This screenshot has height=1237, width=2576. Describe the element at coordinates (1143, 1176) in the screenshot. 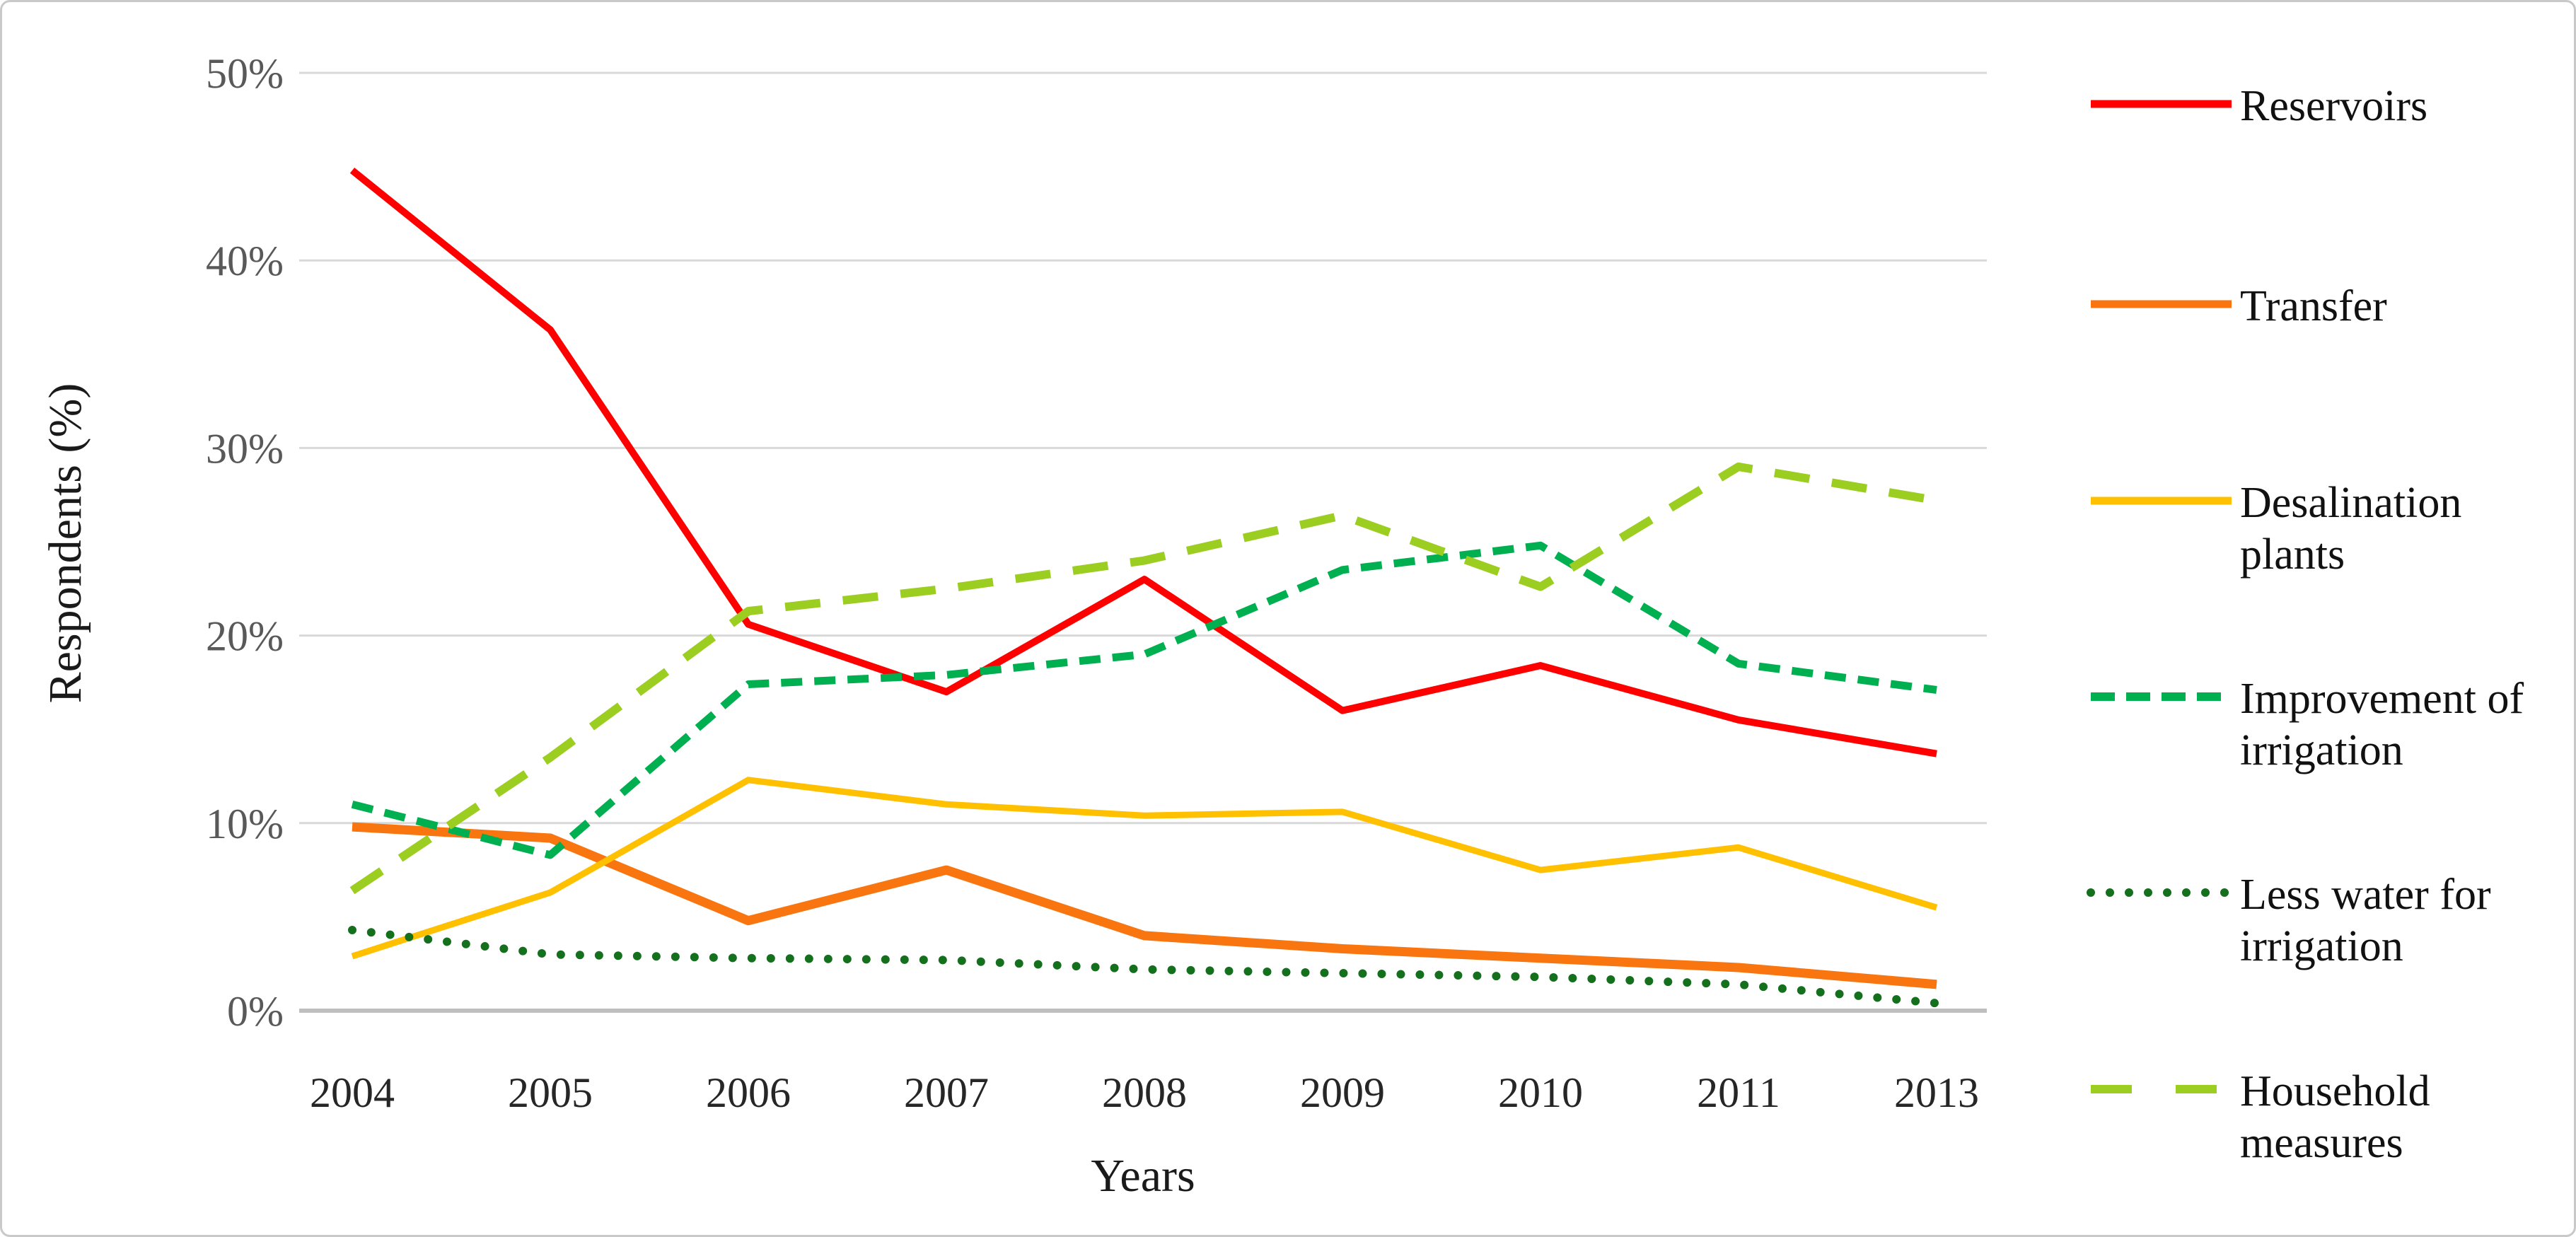

I see `x-axis-title: Years` at that location.